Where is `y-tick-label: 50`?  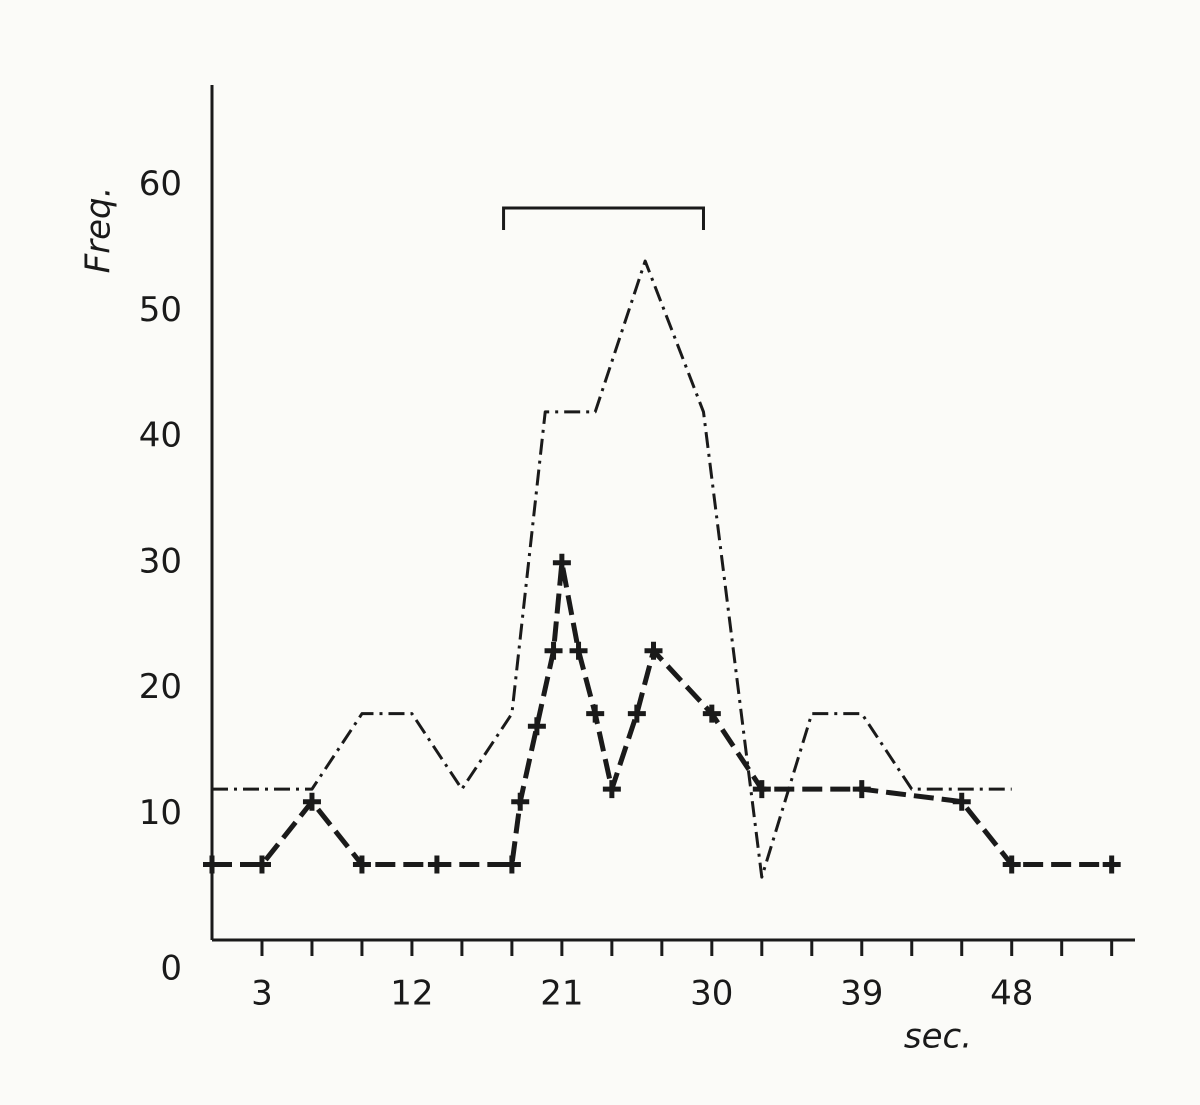 y-tick-label: 50 is located at coordinates (160, 310).